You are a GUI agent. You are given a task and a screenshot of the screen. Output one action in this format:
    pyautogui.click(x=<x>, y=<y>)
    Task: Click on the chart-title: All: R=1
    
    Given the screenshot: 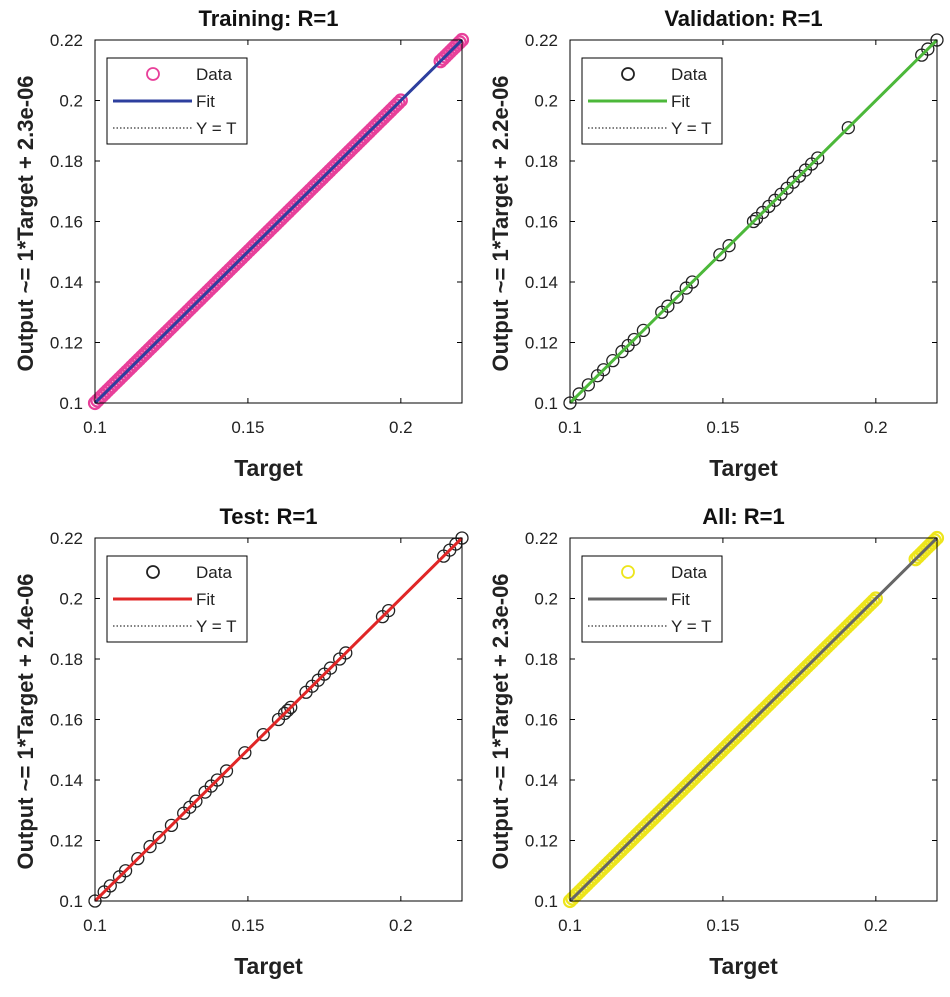 What is the action you would take?
    pyautogui.click(x=743, y=516)
    